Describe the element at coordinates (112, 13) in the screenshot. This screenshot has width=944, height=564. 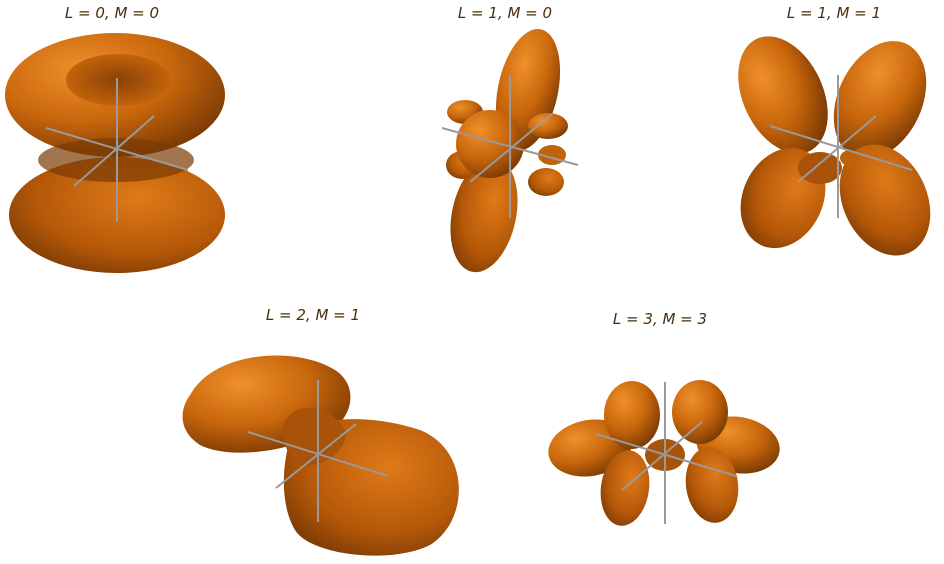
I see `panel-title-l0-m0: L = 0, M = 0` at that location.